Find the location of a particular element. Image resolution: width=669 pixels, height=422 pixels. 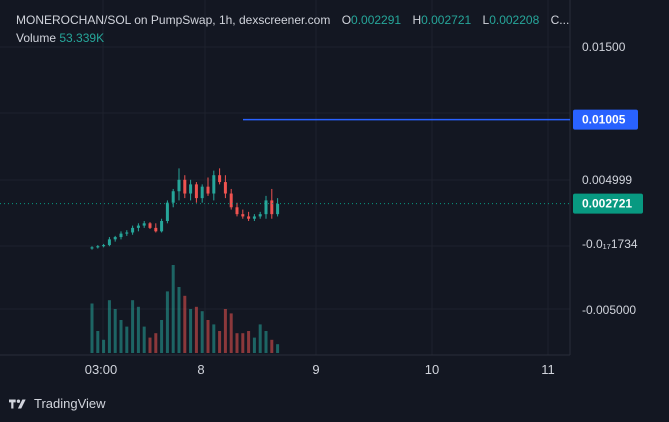

time-axis-label: 8 is located at coordinates (200, 369).